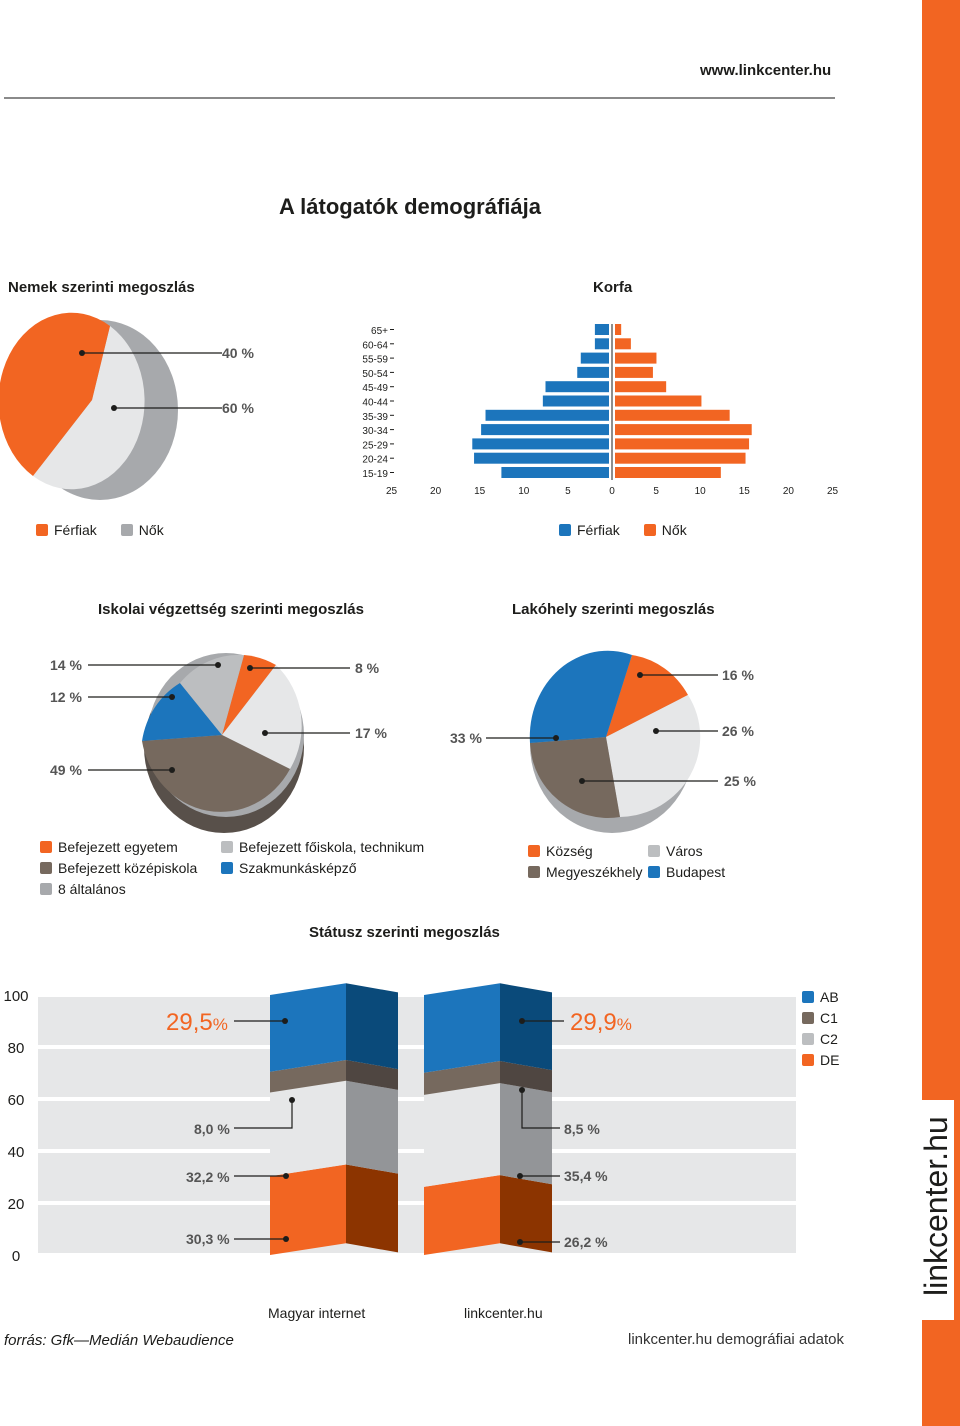  What do you see at coordinates (829, 997) in the screenshot?
I see `legend-label: AB` at bounding box center [829, 997].